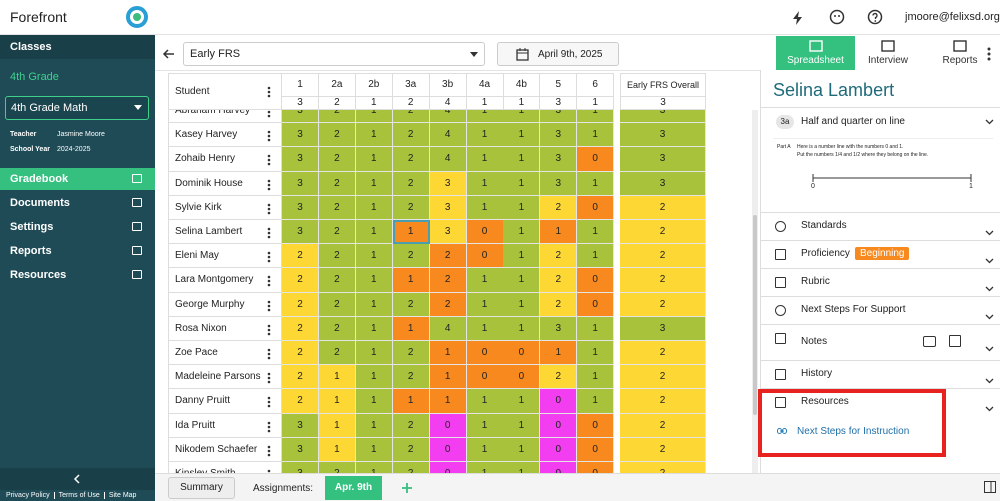 This screenshot has width=1000, height=501. I want to click on add-note-icon, so click(955, 341).